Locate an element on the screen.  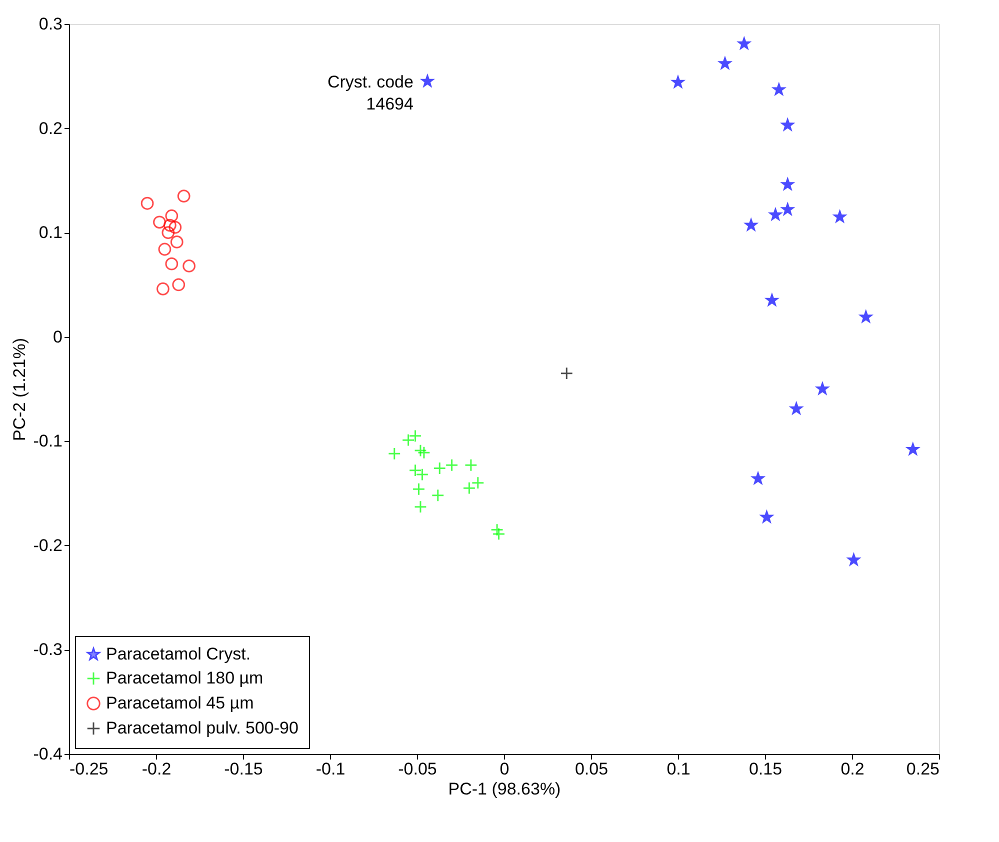
x-tick-label: -0.15 is located at coordinates (243, 769).